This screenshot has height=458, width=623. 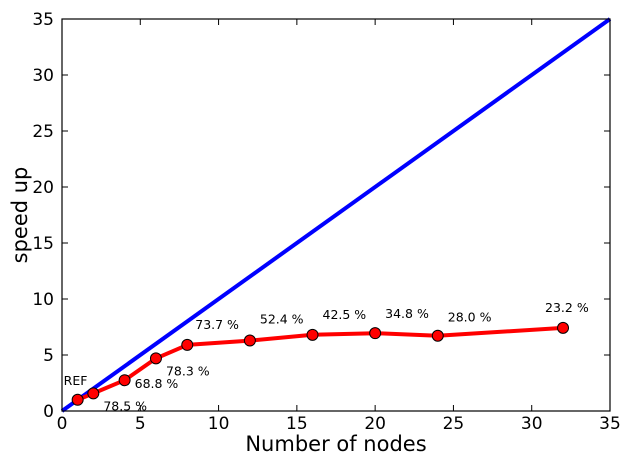 I want to click on y-axis-title: speed up, so click(x=20, y=215).